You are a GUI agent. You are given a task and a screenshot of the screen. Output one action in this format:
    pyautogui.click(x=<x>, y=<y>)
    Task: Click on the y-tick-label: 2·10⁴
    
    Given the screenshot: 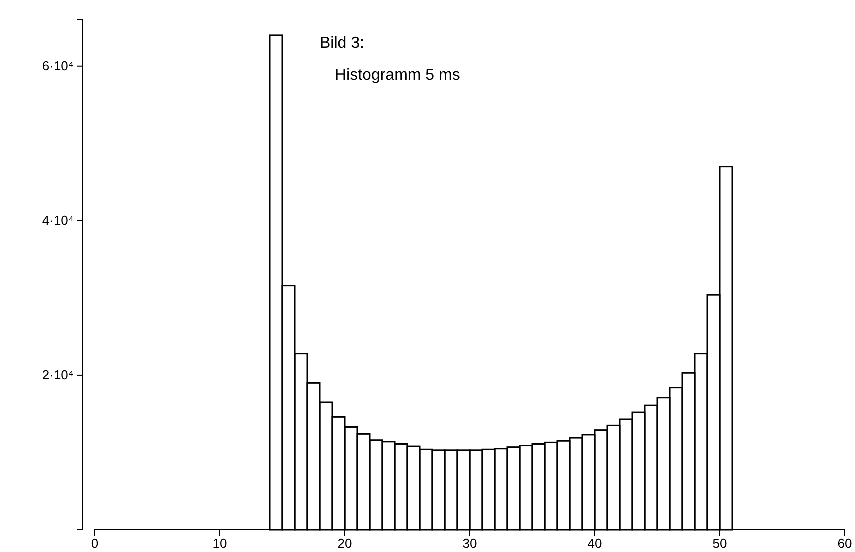 What is the action you would take?
    pyautogui.click(x=58, y=375)
    